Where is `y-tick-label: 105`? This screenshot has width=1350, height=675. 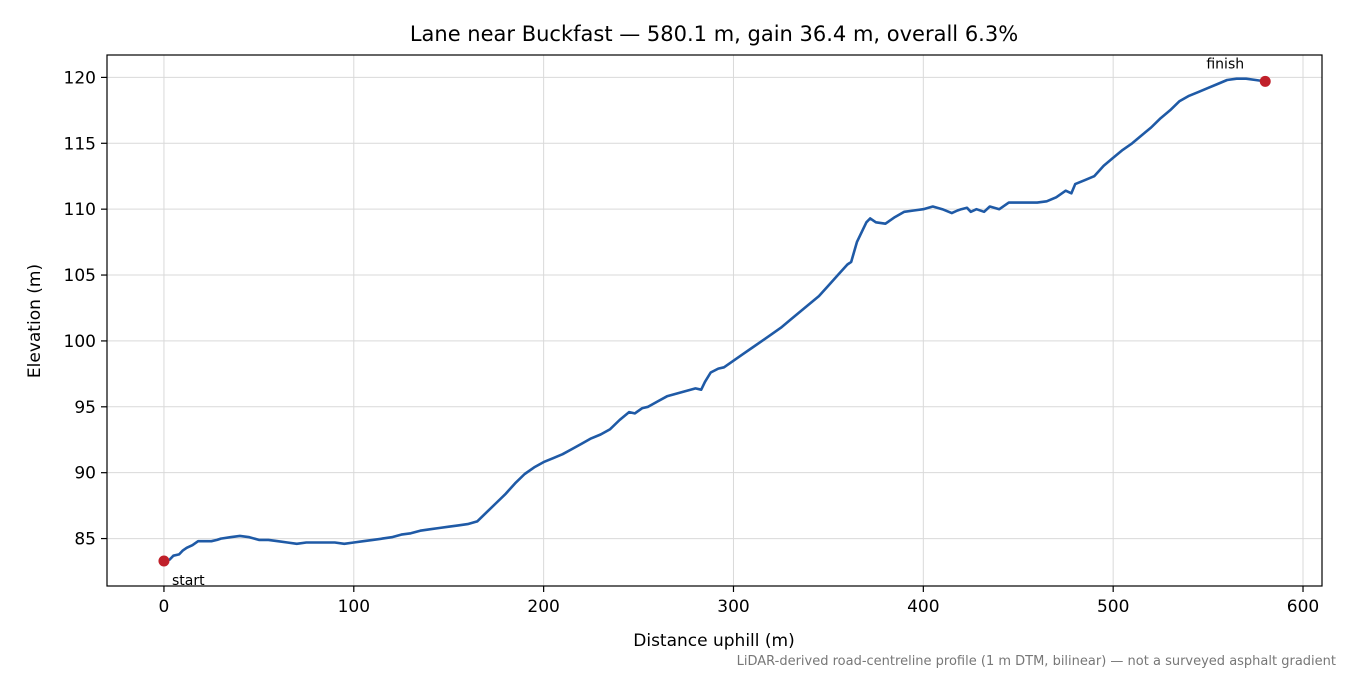
y-tick-label: 105 is located at coordinates (80, 276).